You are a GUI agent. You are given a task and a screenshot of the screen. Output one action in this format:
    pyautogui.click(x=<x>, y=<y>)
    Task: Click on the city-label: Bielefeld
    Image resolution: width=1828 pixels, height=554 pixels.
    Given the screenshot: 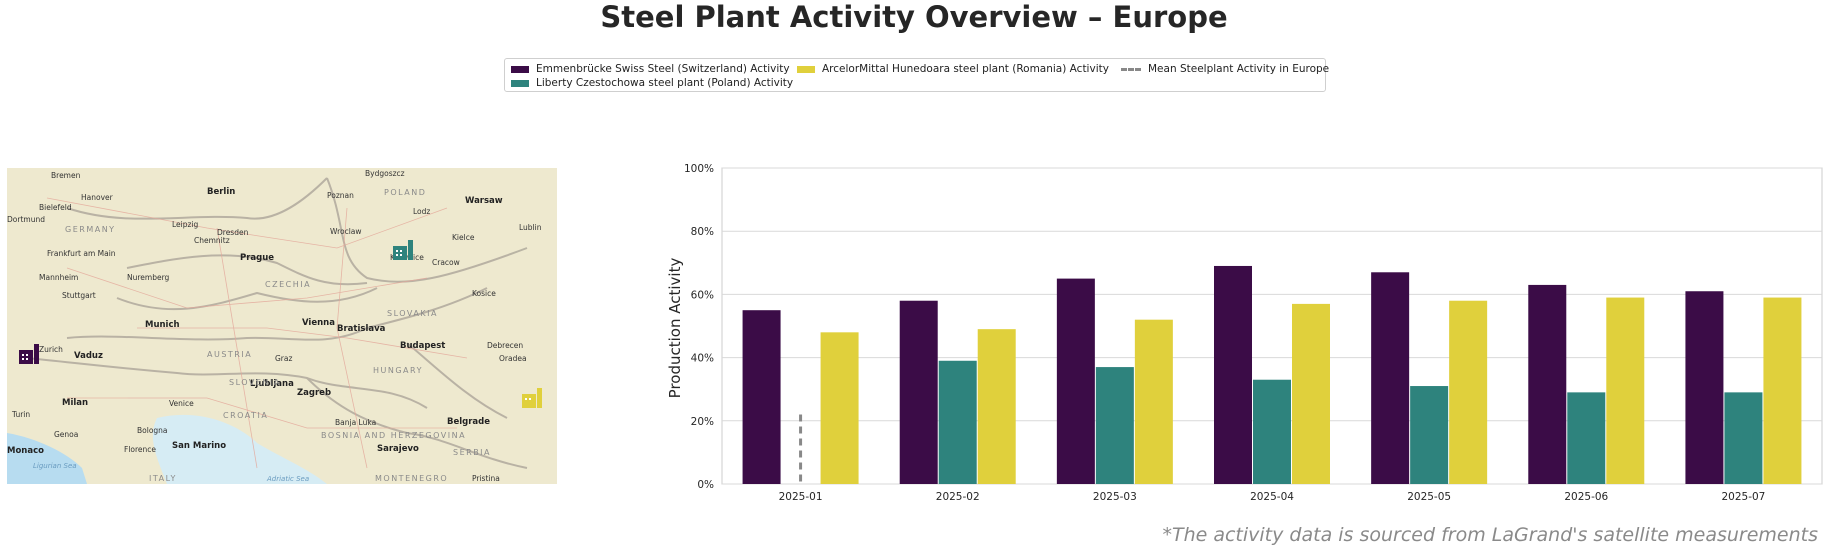 What is the action you would take?
    pyautogui.click(x=55, y=207)
    